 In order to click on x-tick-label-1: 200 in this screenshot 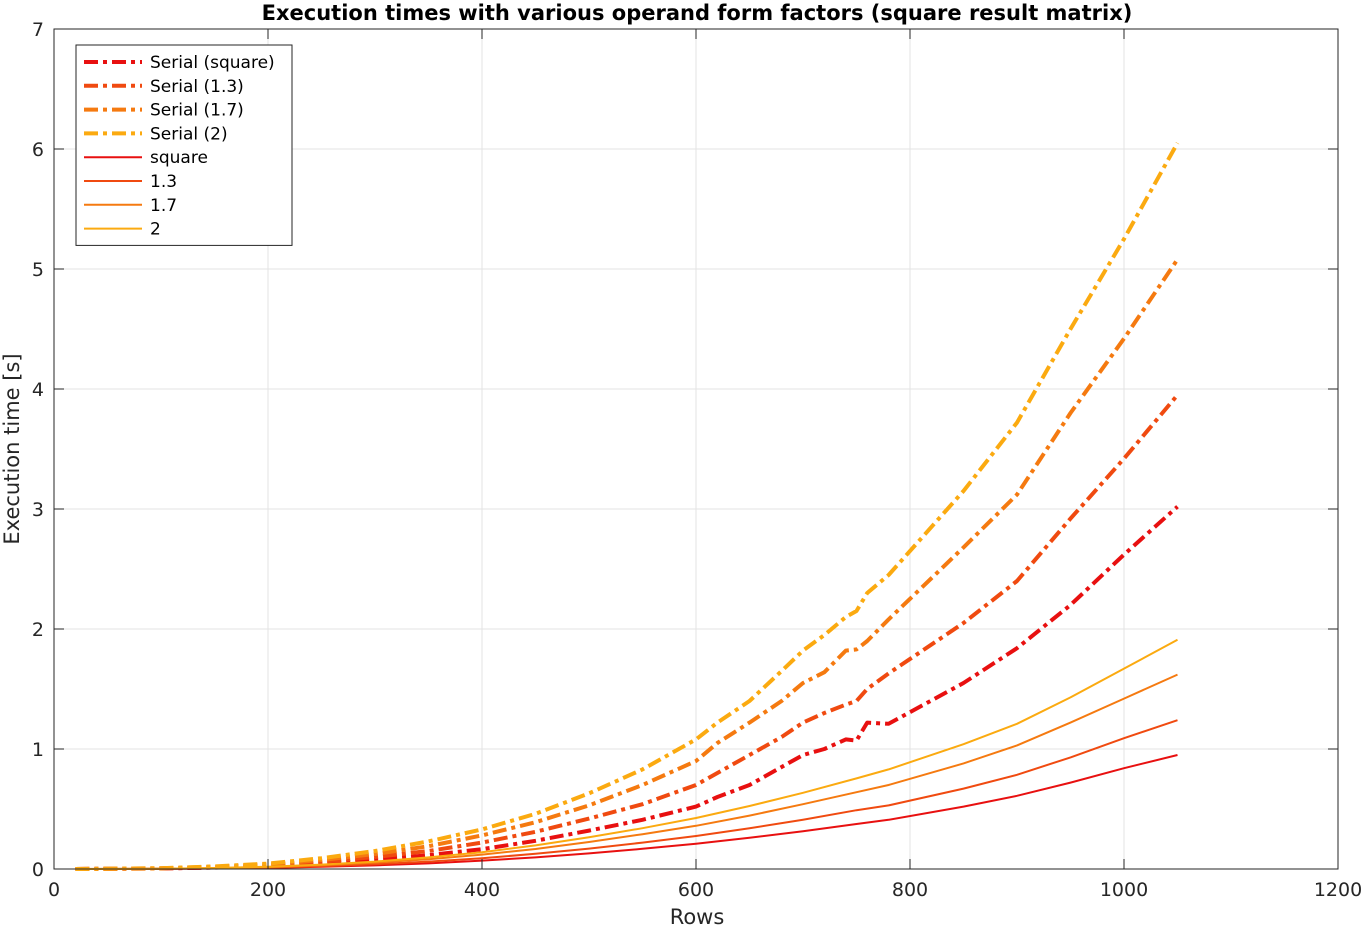, I will do `click(268, 890)`.